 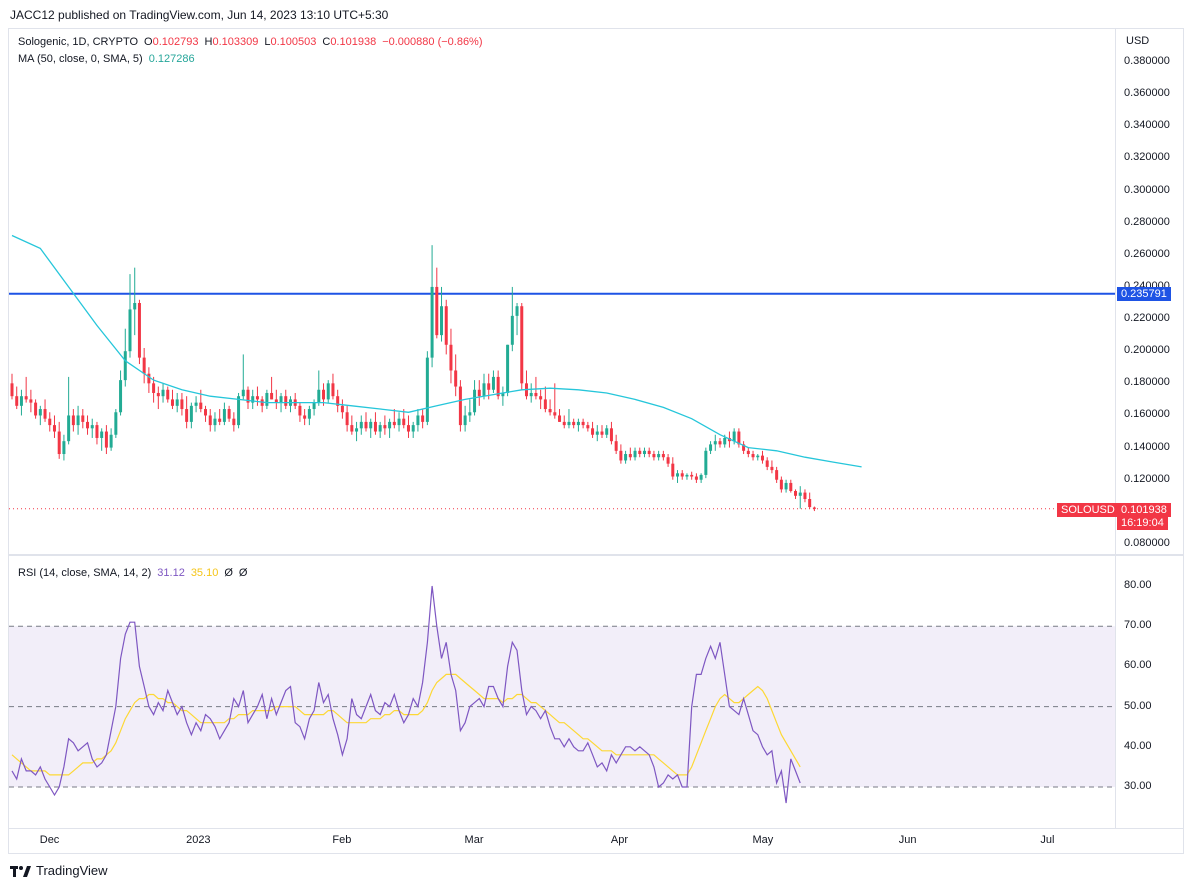 What do you see at coordinates (1147, 350) in the screenshot?
I see `price-tick-label: 0.200000` at bounding box center [1147, 350].